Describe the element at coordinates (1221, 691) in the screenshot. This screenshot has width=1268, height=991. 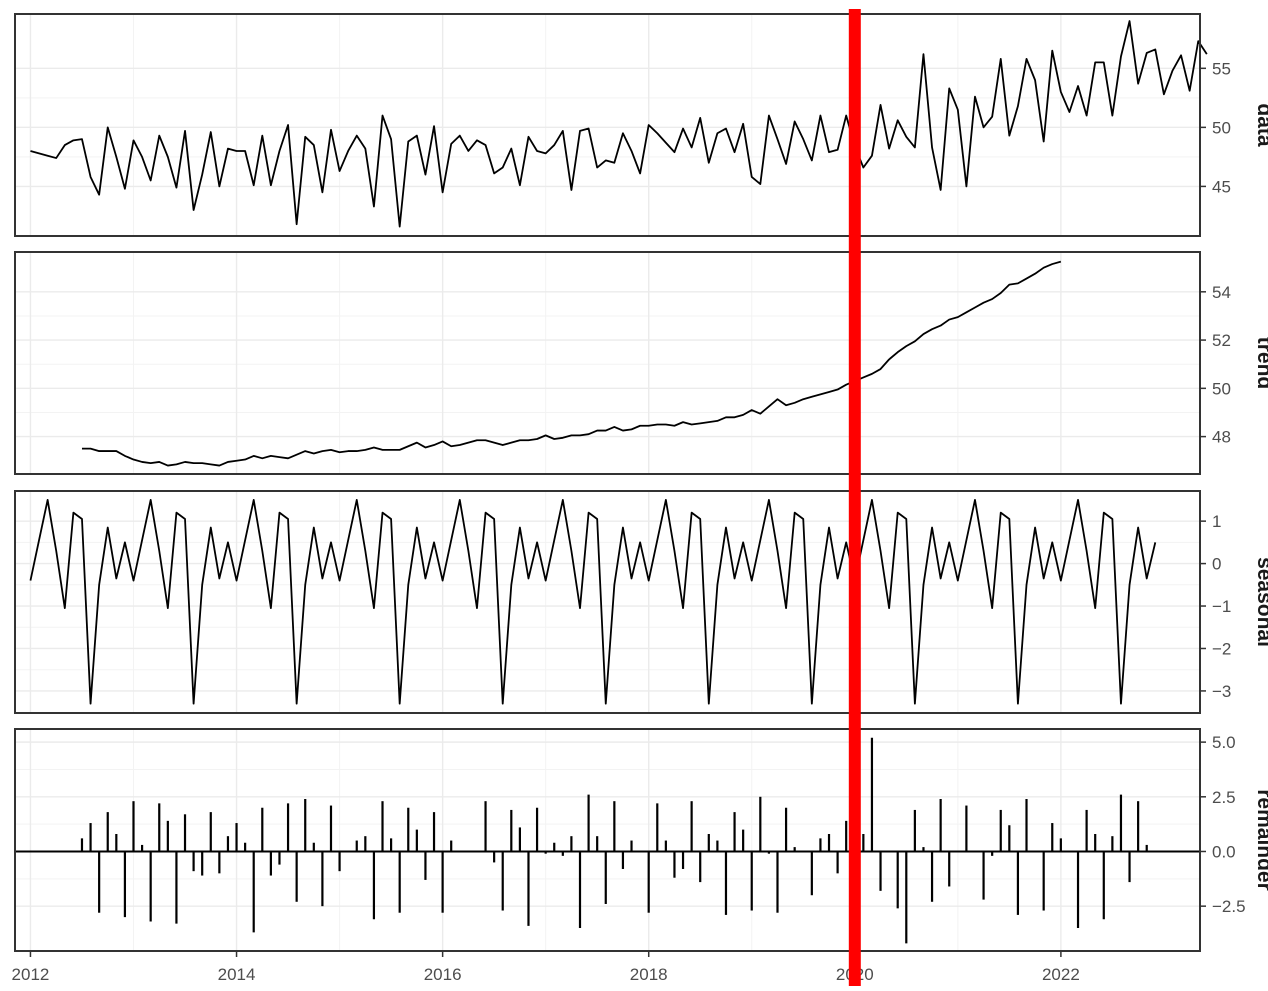
I see `seasonal-y-tick-label: −3` at that location.